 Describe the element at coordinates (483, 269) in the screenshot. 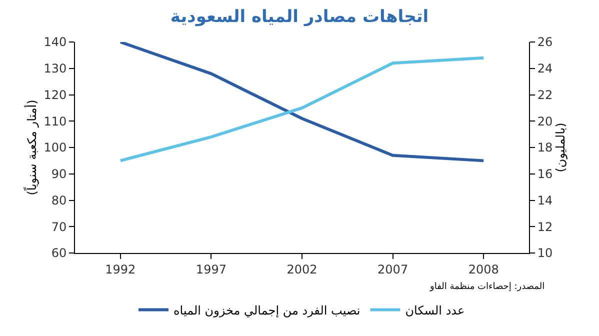

I see `x-tick-label: 2008` at that location.